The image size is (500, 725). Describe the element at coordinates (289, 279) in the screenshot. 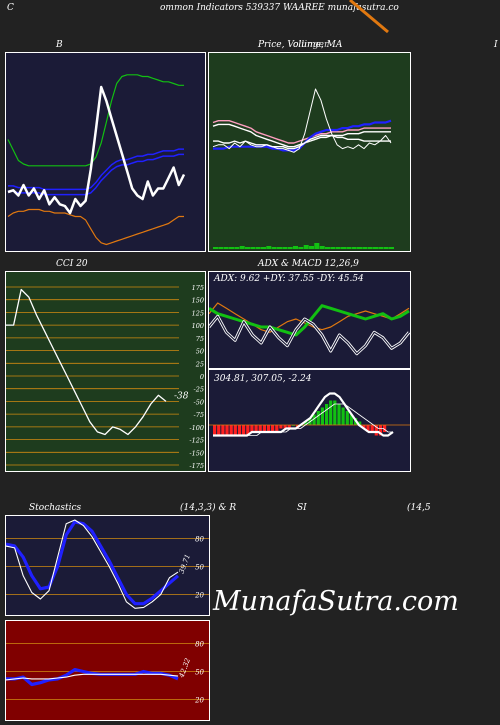

I see `adx-readout: ADX: 9.62 +DY: 37.55 -DY: 45.54` at that location.